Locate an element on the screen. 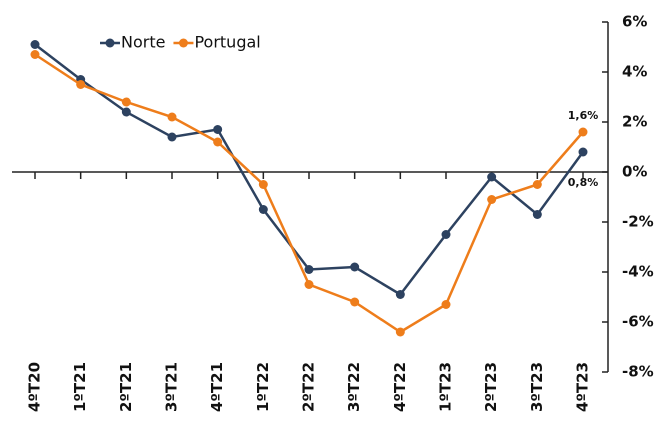  data-label: 0,8% is located at coordinates (583, 182).